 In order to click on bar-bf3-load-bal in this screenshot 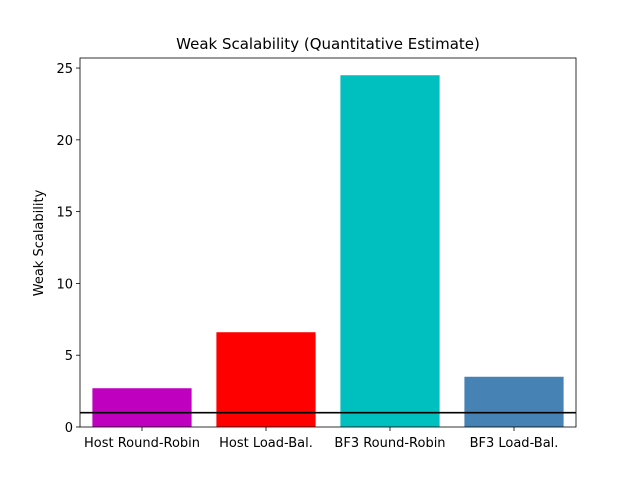, I will do `click(514, 401)`.